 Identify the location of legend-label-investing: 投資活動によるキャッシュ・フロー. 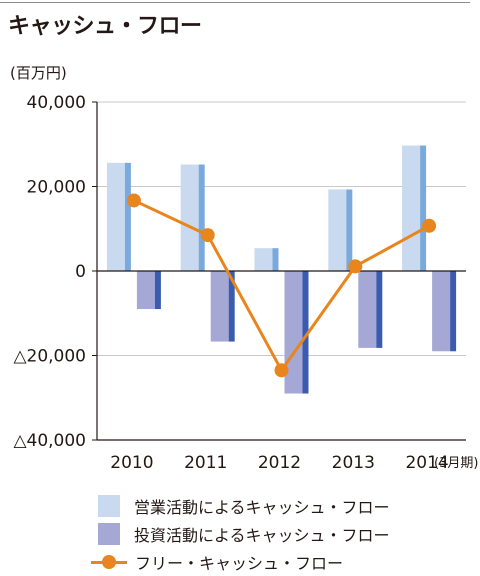
(262, 535).